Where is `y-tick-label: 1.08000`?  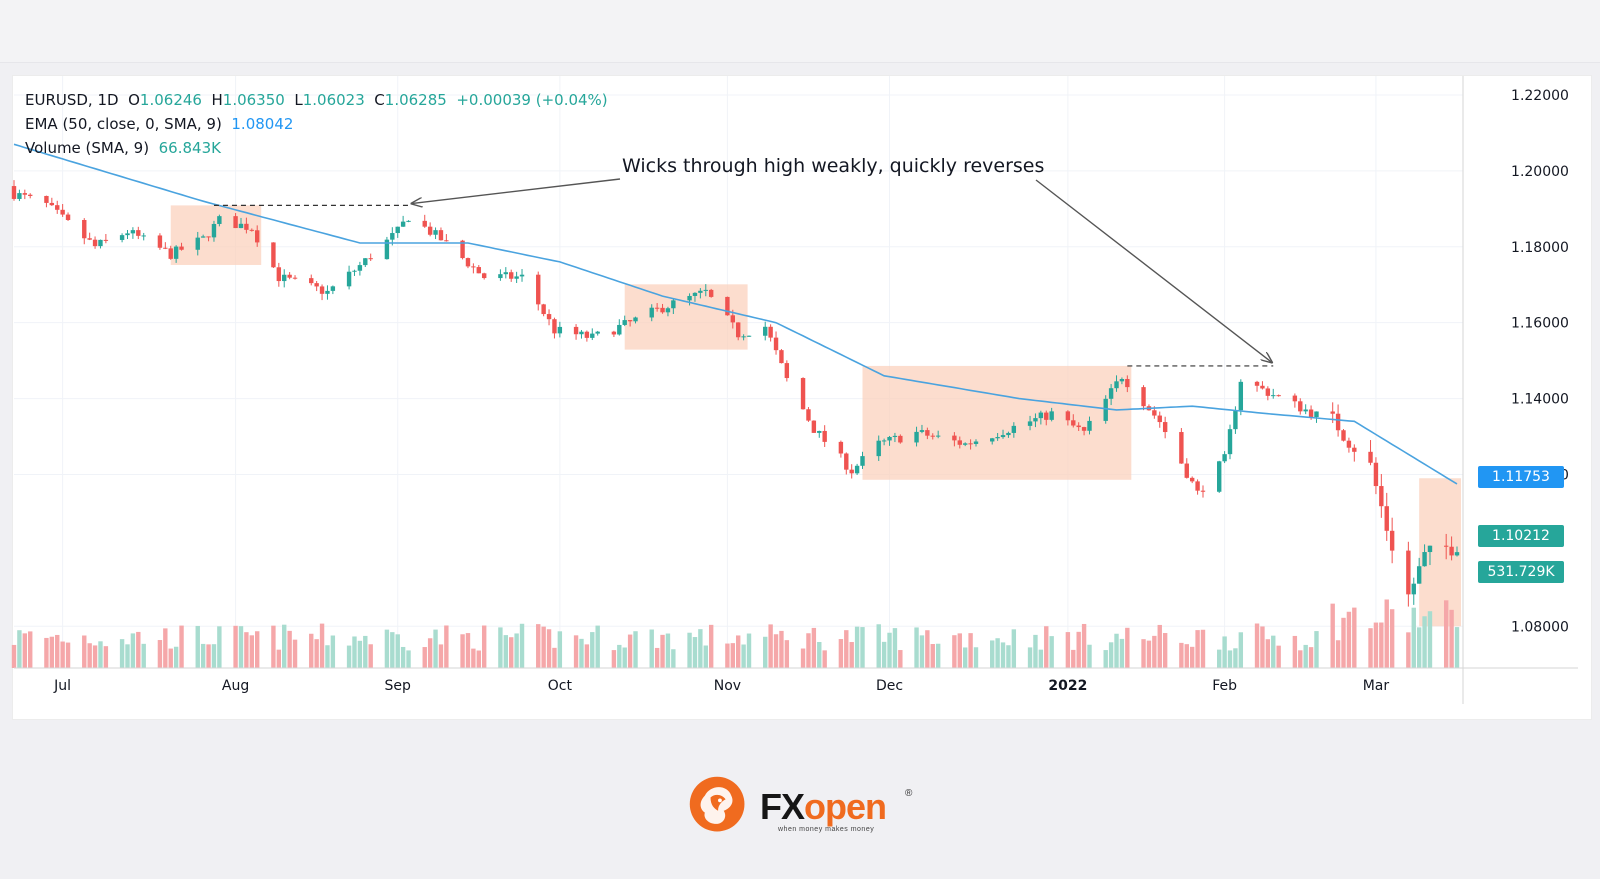 y-tick-label: 1.08000 is located at coordinates (1540, 627).